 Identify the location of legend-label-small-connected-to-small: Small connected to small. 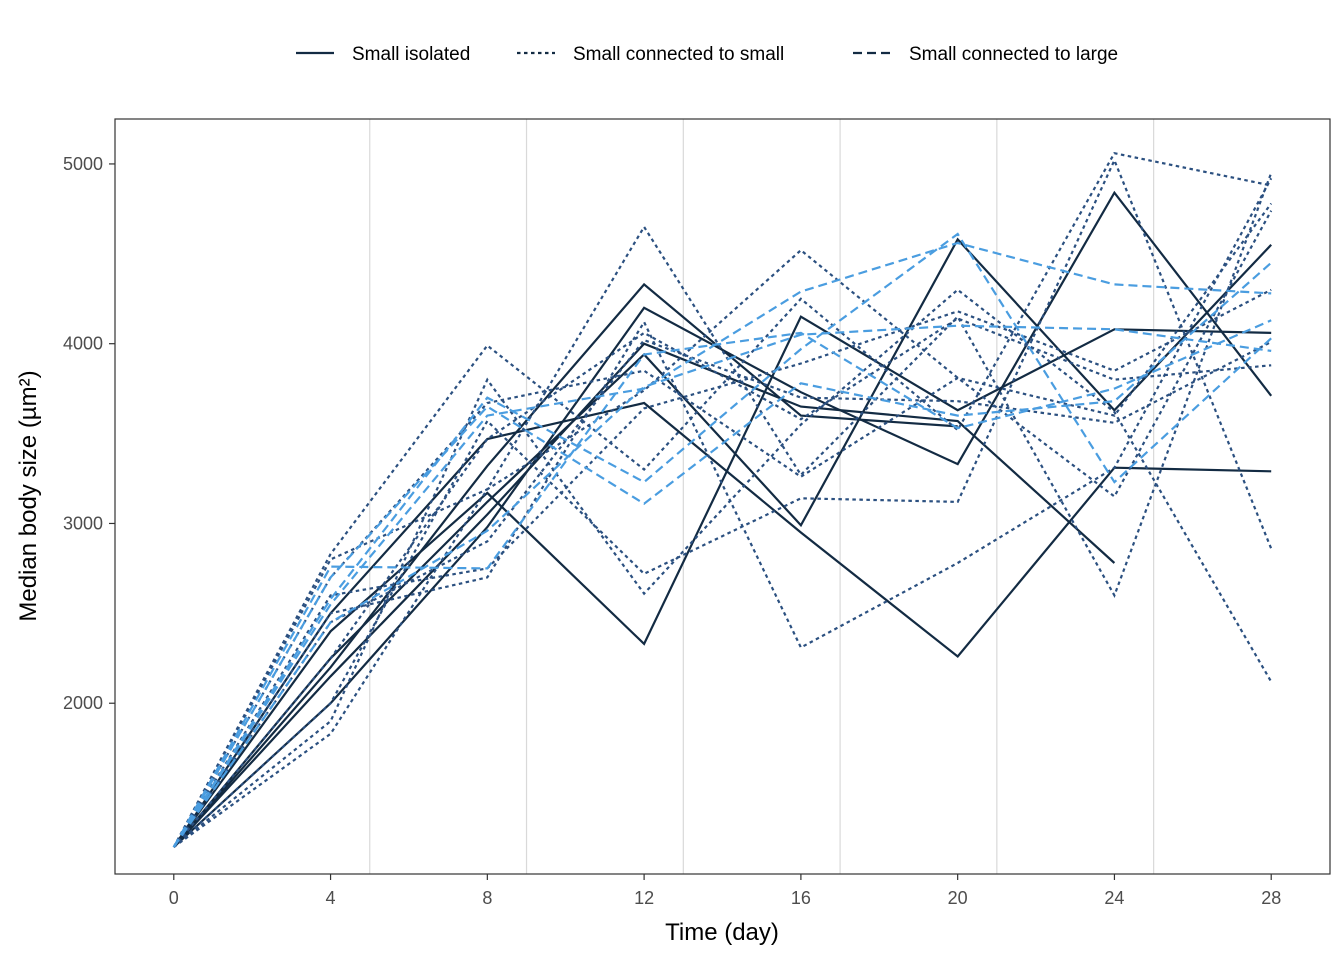
(678, 54).